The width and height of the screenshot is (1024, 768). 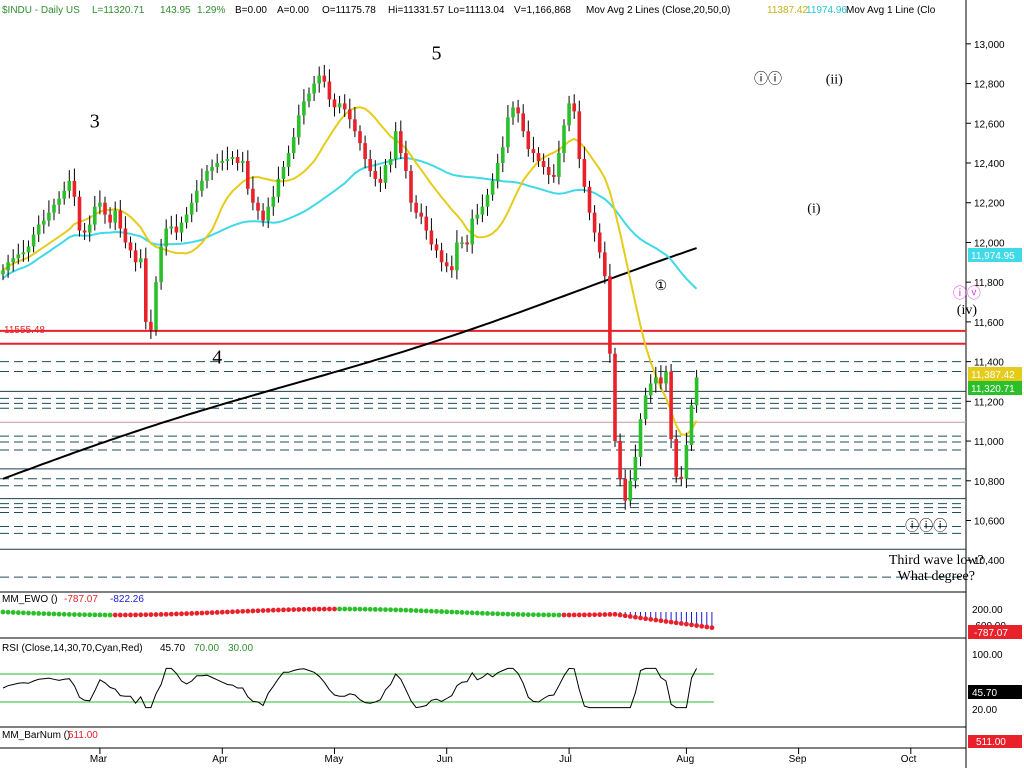 What do you see at coordinates (83, 735) in the screenshot?
I see `barnum-value: 511.00` at bounding box center [83, 735].